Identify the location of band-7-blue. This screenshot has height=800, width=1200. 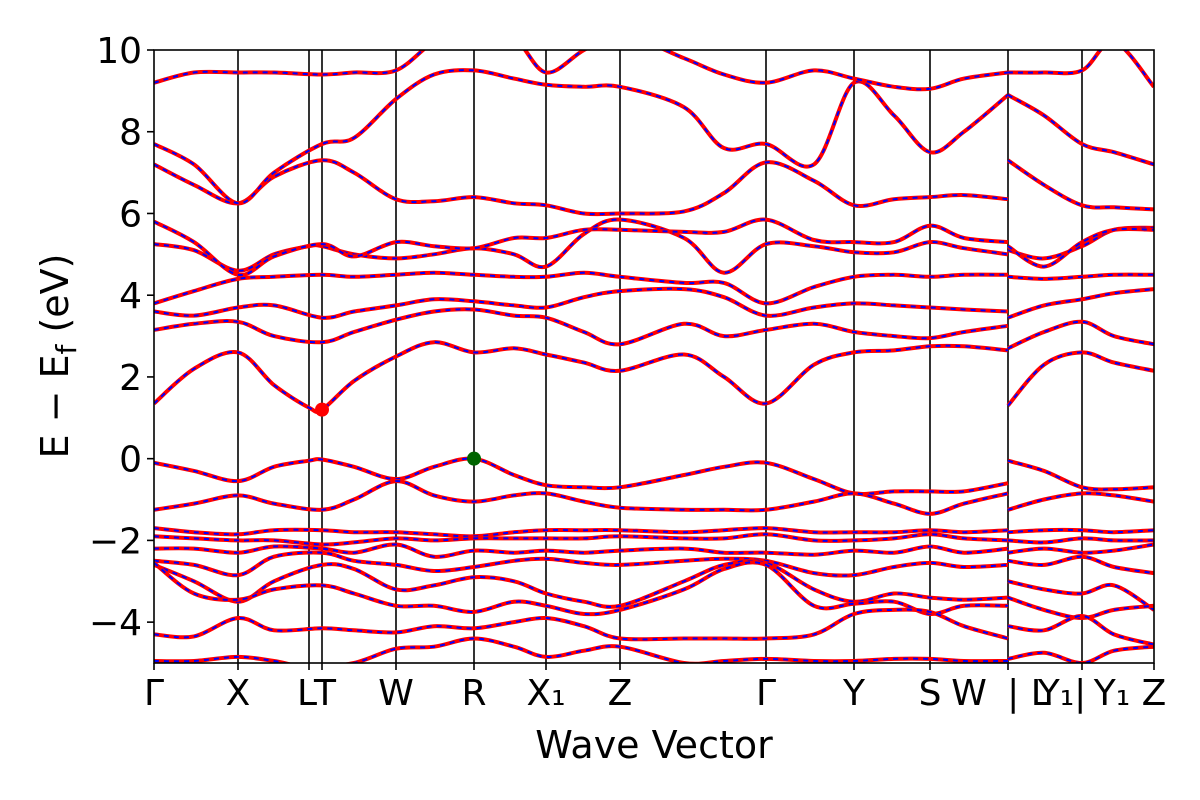
(1080, 276).